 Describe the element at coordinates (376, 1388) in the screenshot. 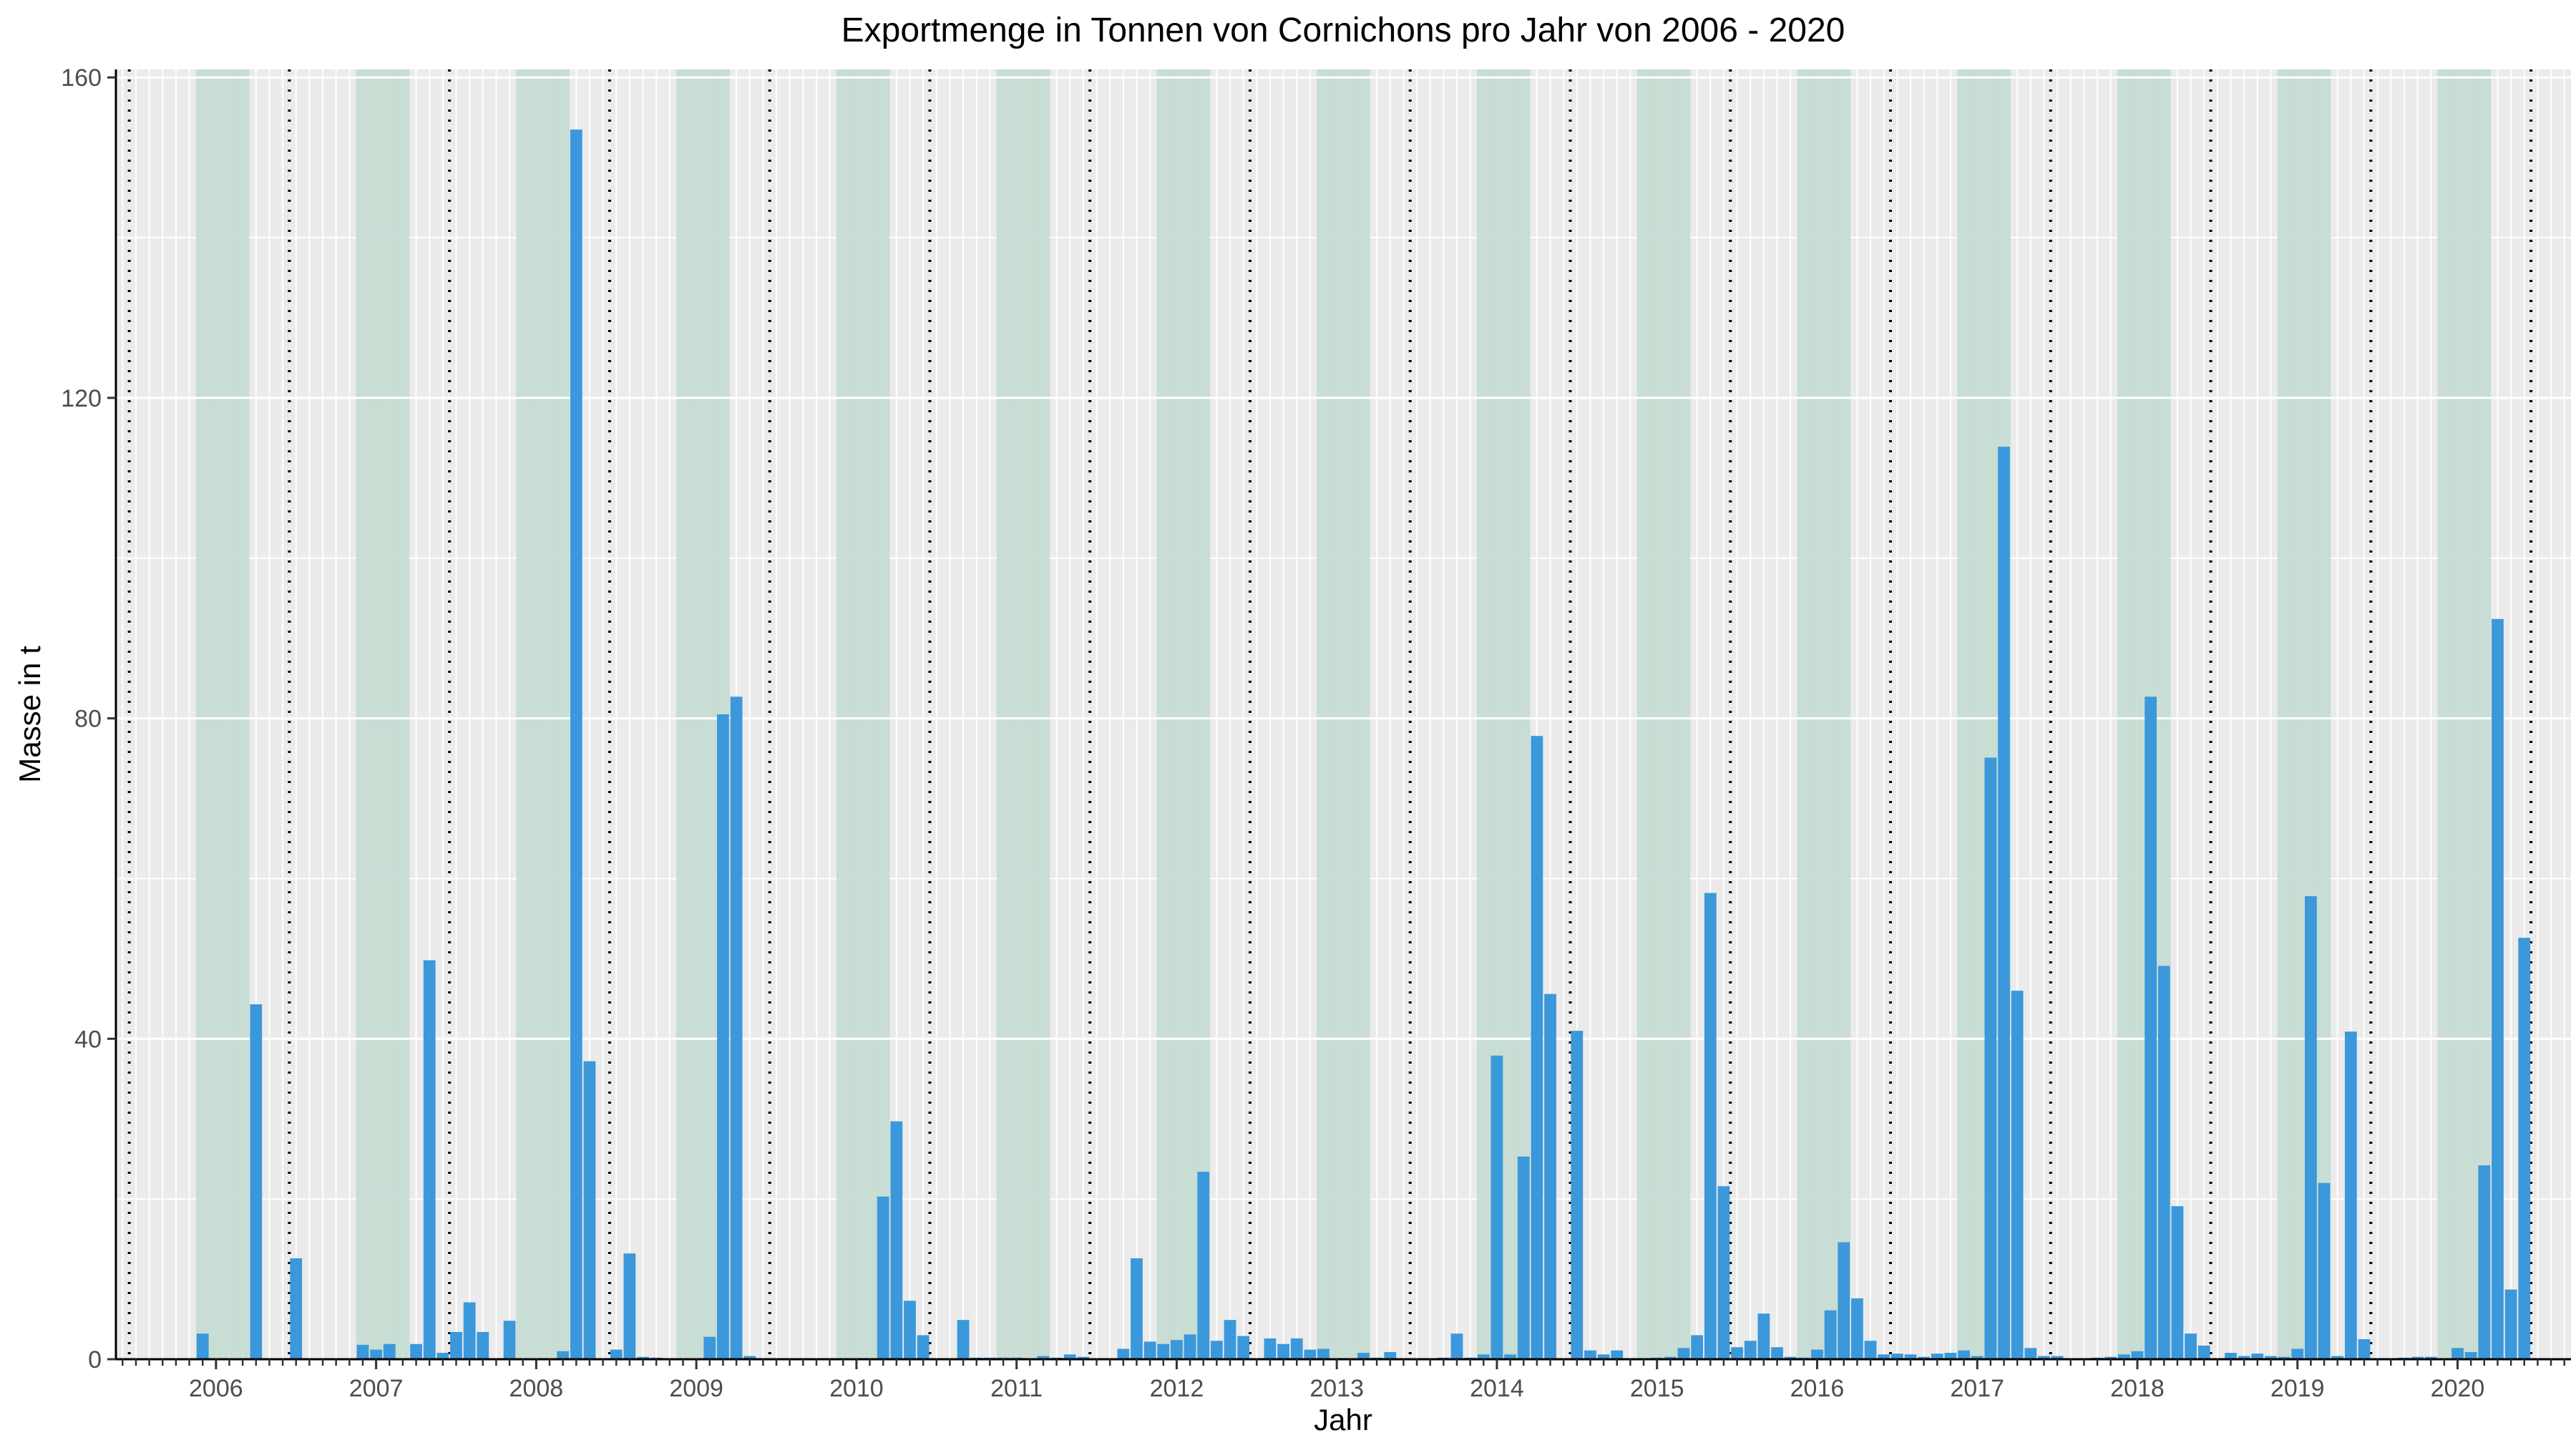

I see `x-tick-label: 2007` at that location.